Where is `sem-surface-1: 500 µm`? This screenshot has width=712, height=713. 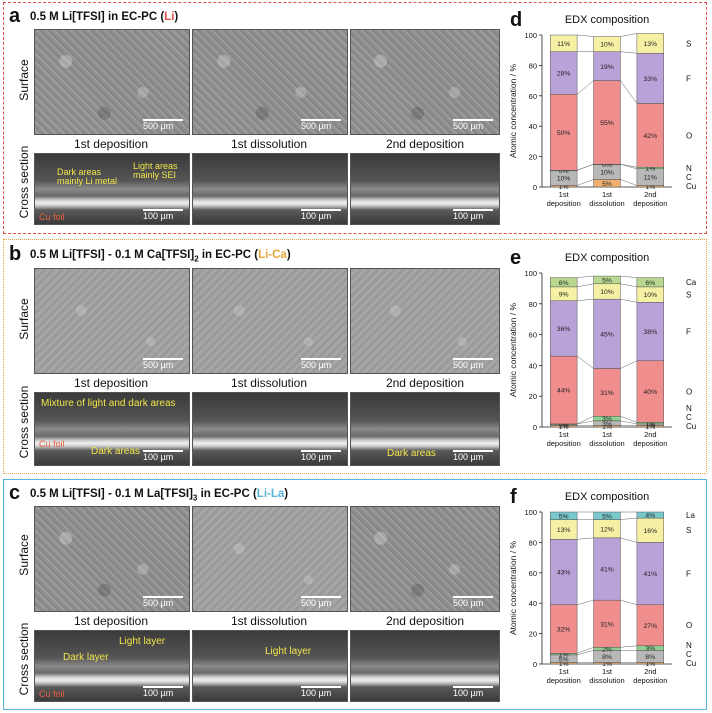
sem-surface-1: 500 µm is located at coordinates (112, 82).